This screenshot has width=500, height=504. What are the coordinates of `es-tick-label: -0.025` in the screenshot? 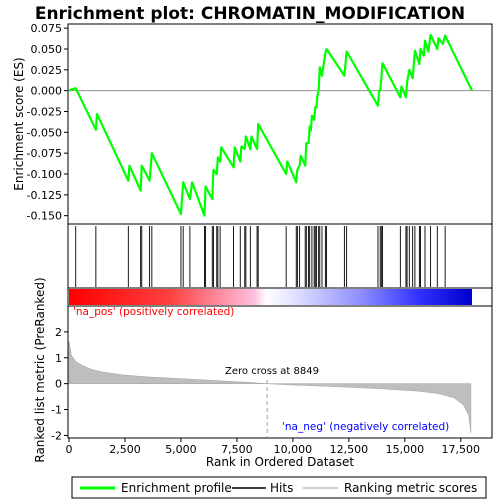 It's located at (44, 112).